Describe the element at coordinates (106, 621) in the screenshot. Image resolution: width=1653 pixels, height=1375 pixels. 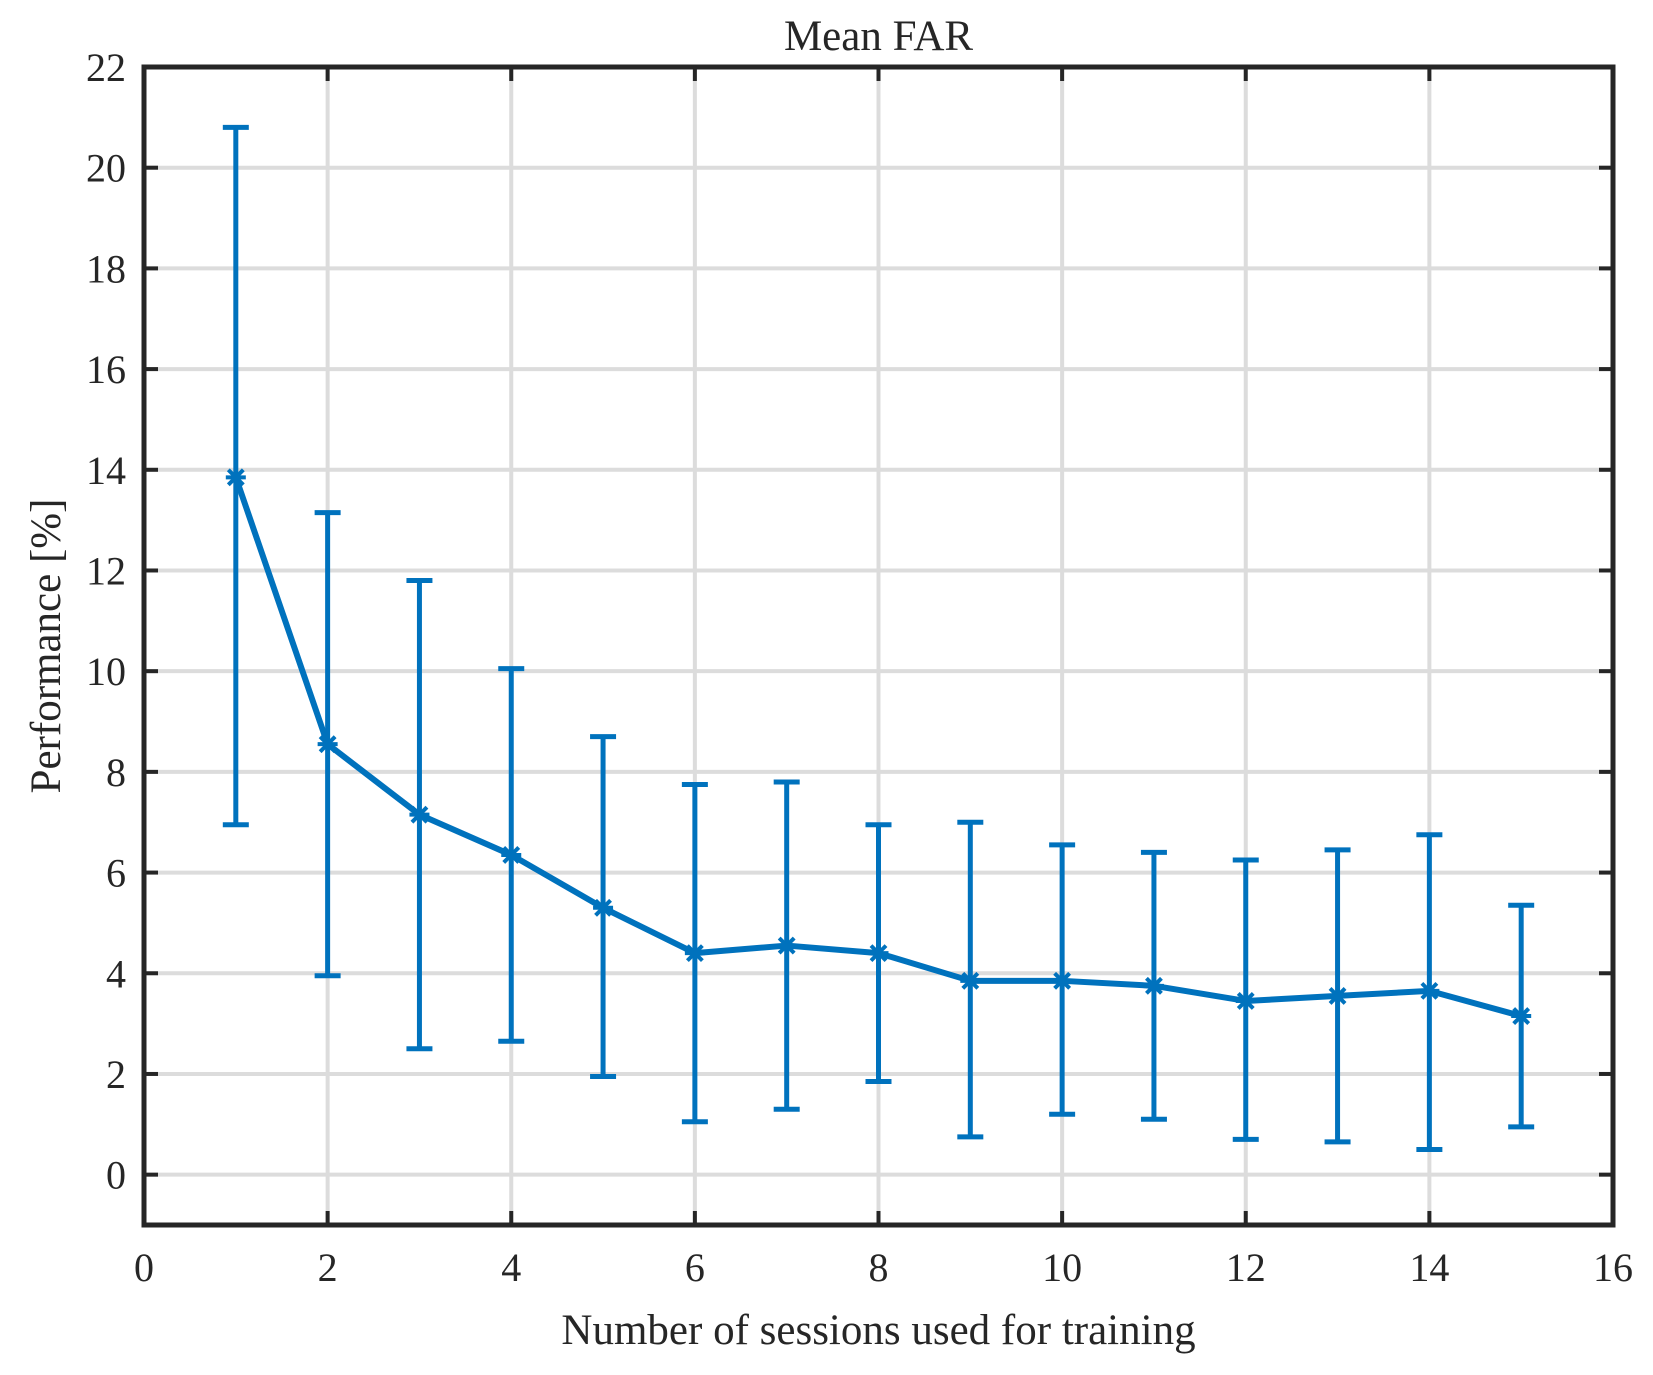
I see `y-tick-labels: 0 2 4 6 8 10 12 14 16 18 20 22` at that location.